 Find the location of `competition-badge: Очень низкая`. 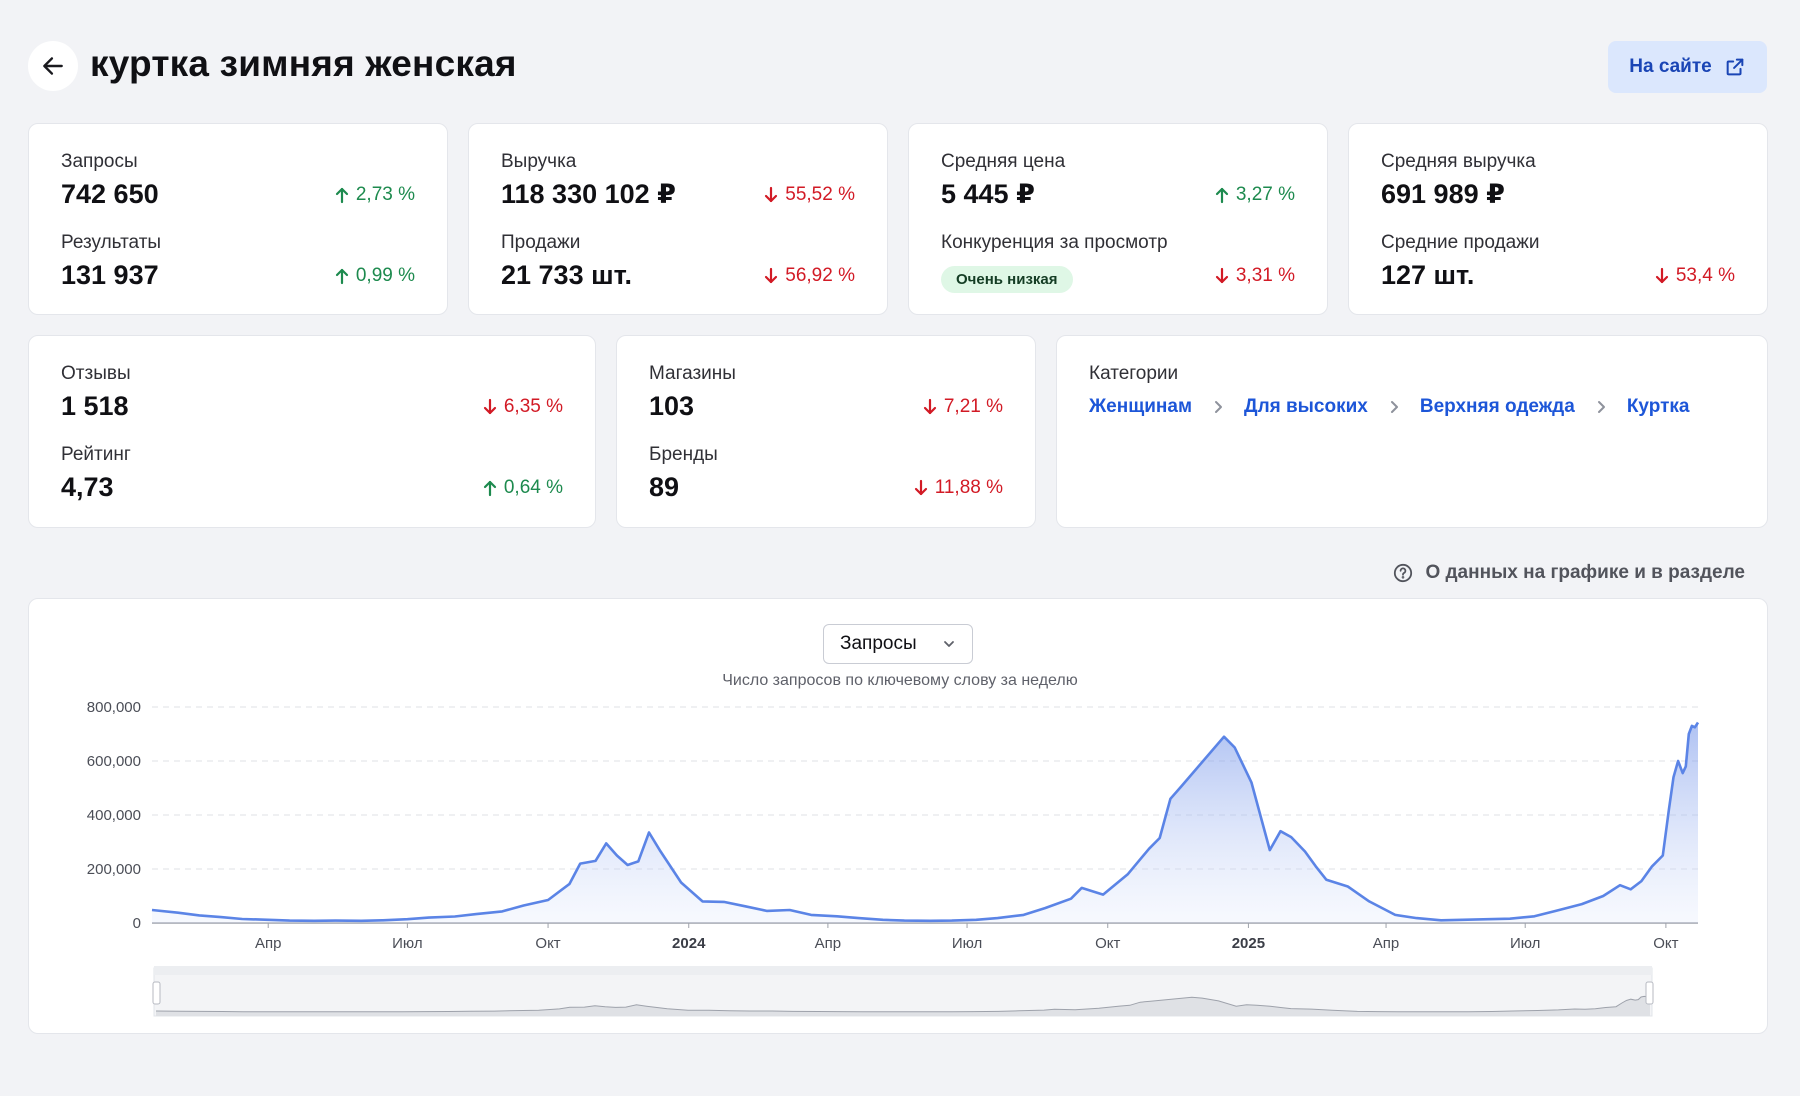

competition-badge: Очень низкая is located at coordinates (1007, 279).